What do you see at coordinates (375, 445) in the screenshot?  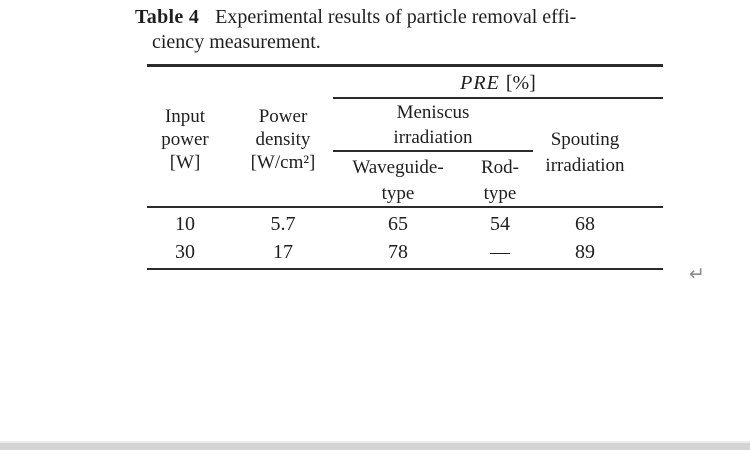 I see `window-bottom-edge` at bounding box center [375, 445].